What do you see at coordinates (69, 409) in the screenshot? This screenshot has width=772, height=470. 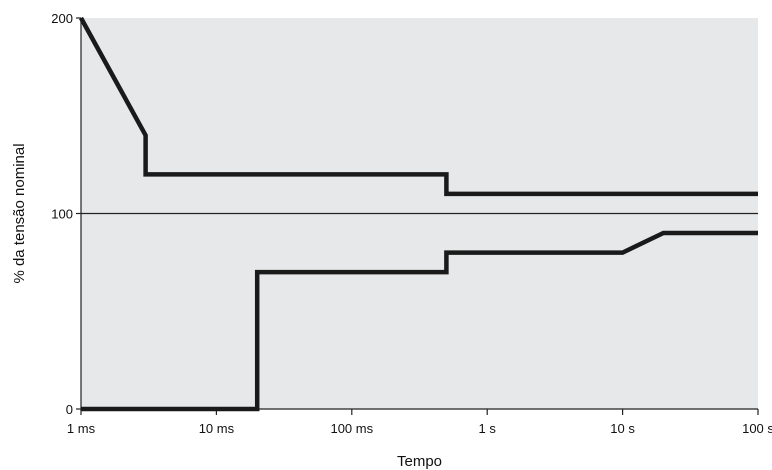 I see `y-tick-label: 0` at bounding box center [69, 409].